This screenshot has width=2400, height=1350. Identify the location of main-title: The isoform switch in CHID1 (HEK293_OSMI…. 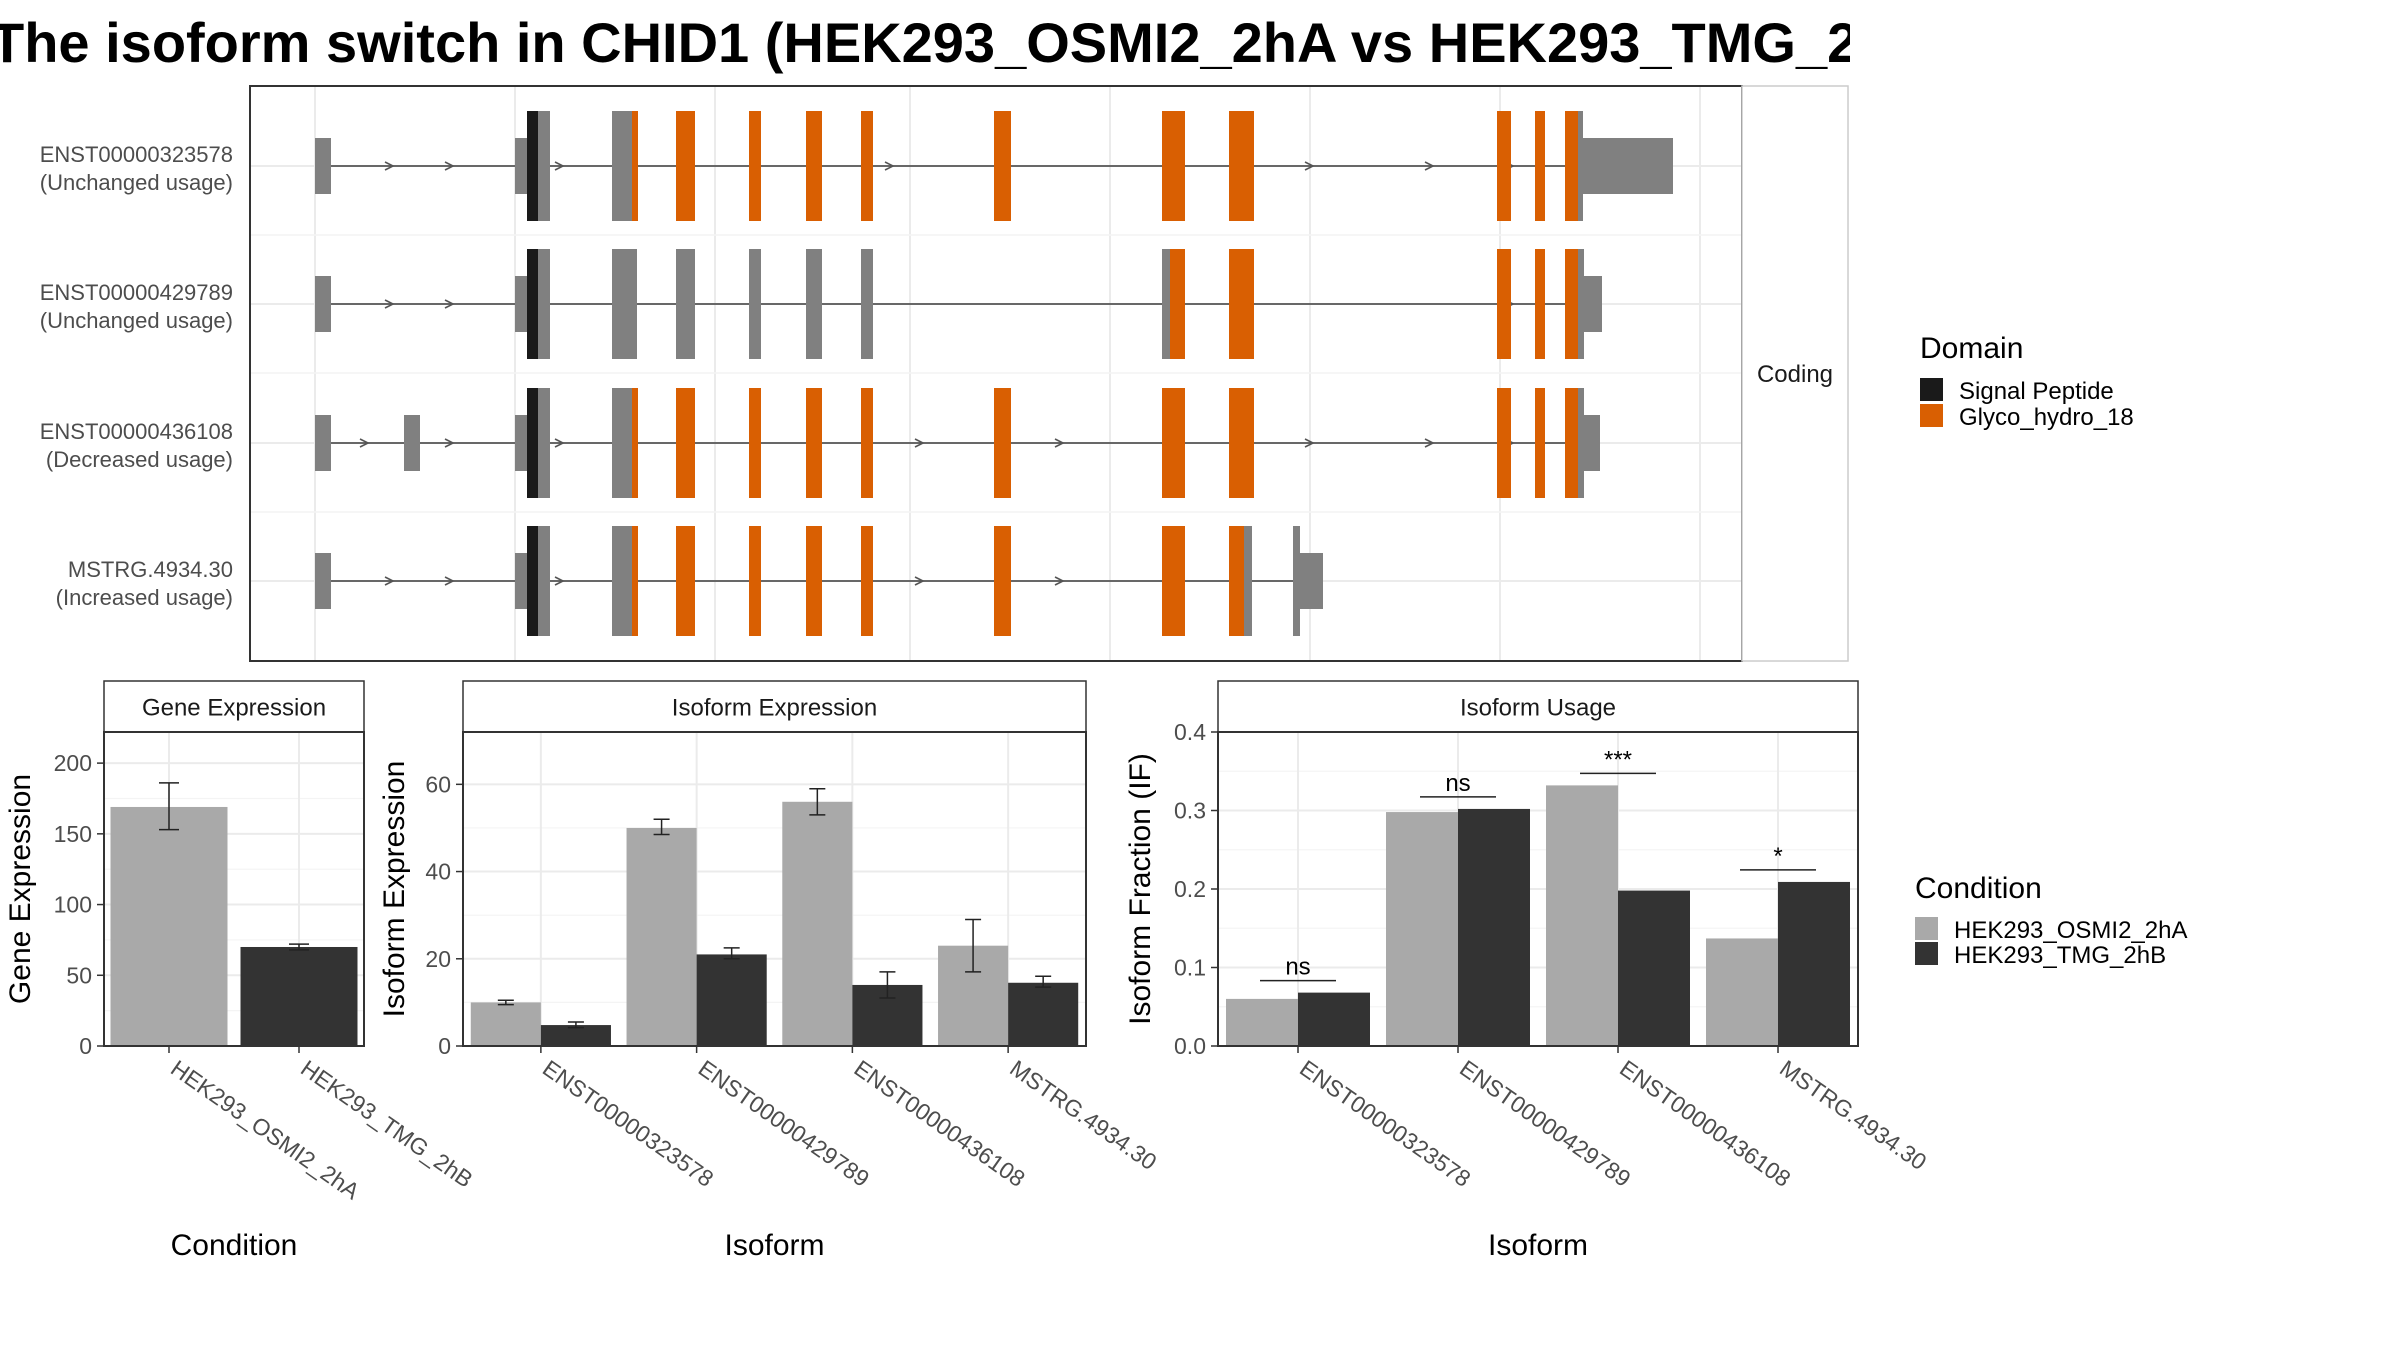
(925, 42).